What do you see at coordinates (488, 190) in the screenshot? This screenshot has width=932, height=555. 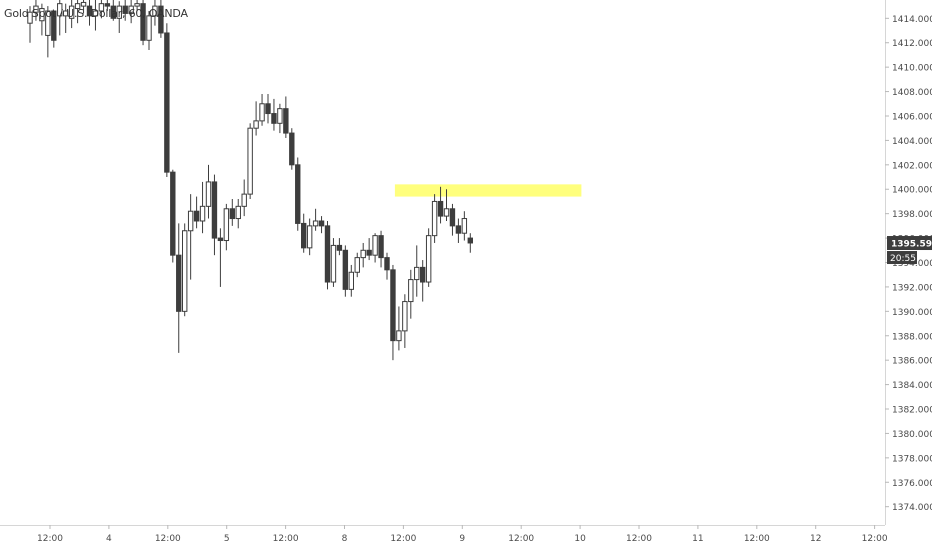 I see `resistance-zone` at bounding box center [488, 190].